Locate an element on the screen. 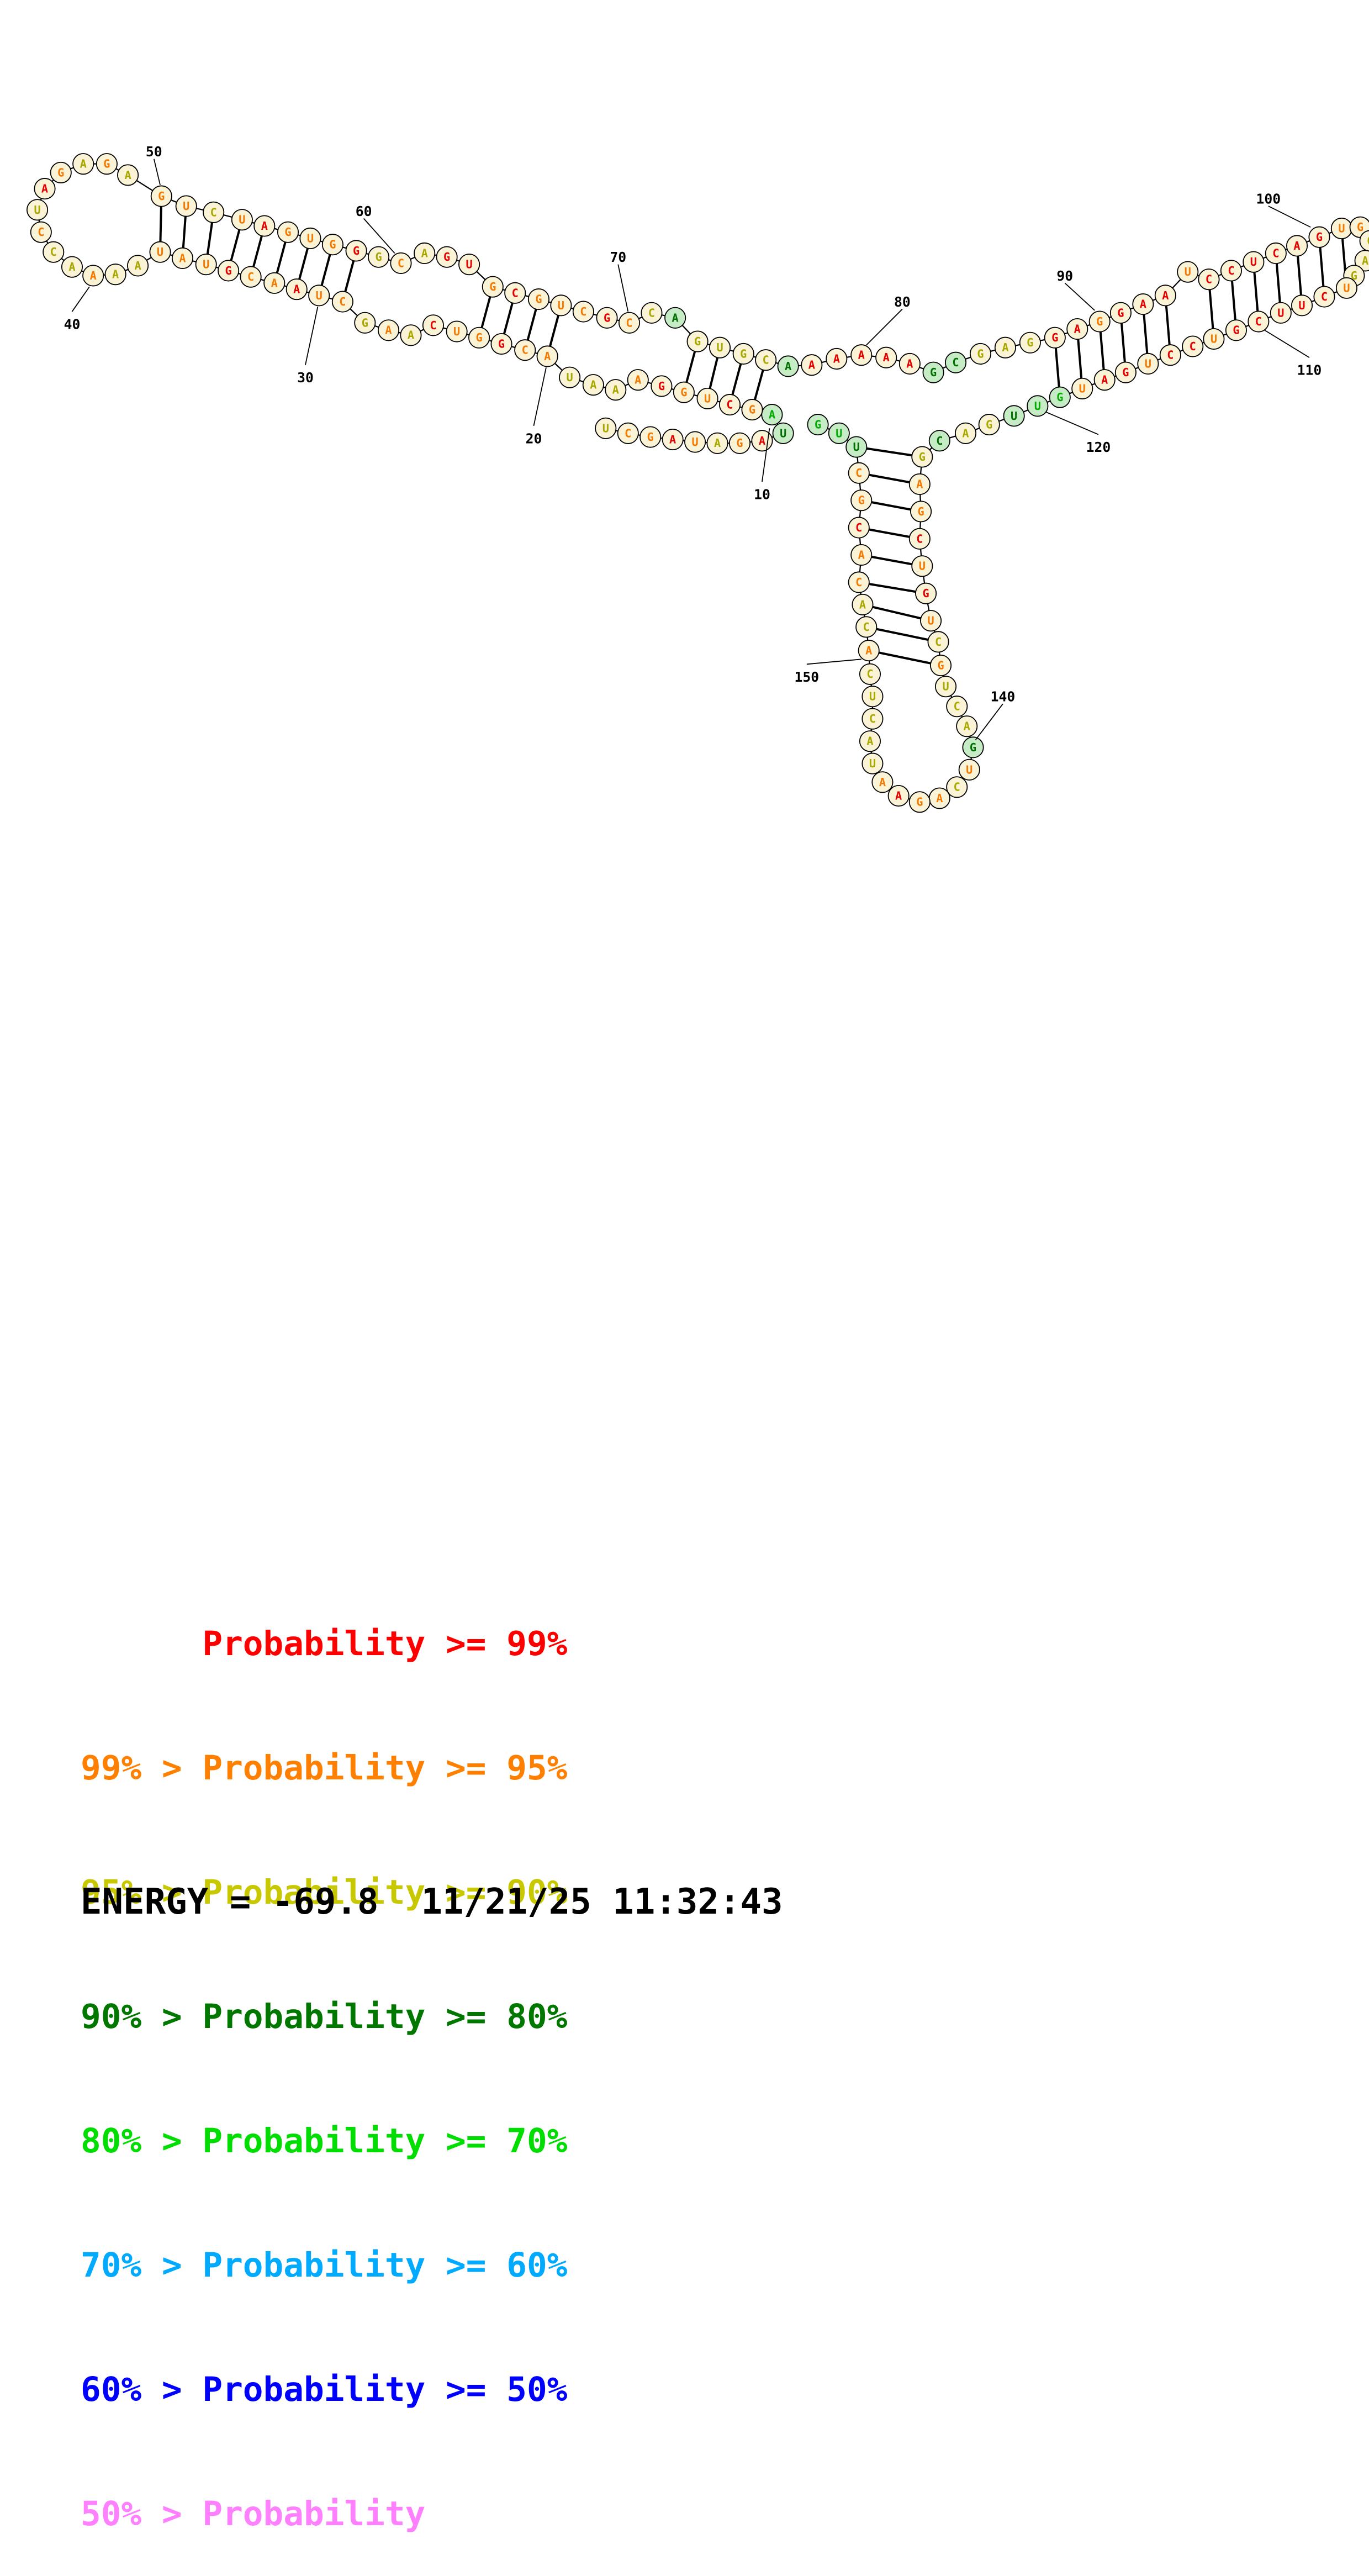 This screenshot has height=2576, width=1369. position-label: 40 is located at coordinates (72, 325).